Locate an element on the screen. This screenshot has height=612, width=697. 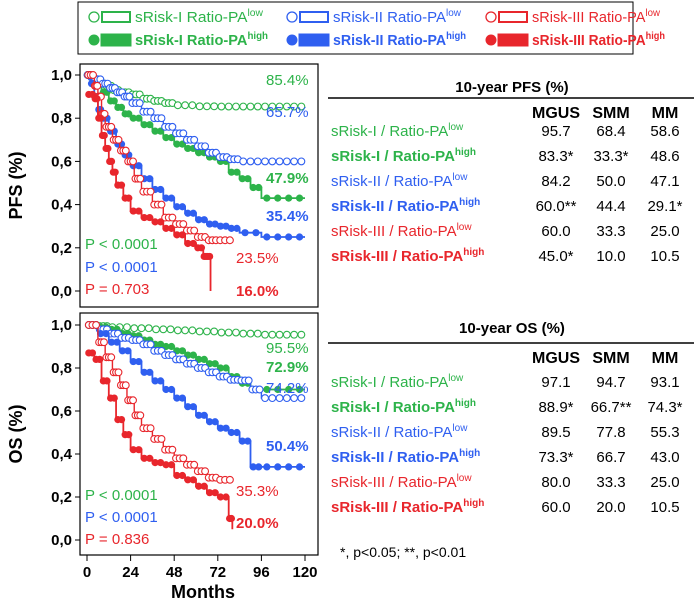
os_table-cell: 55.3 is located at coordinates (664, 432).